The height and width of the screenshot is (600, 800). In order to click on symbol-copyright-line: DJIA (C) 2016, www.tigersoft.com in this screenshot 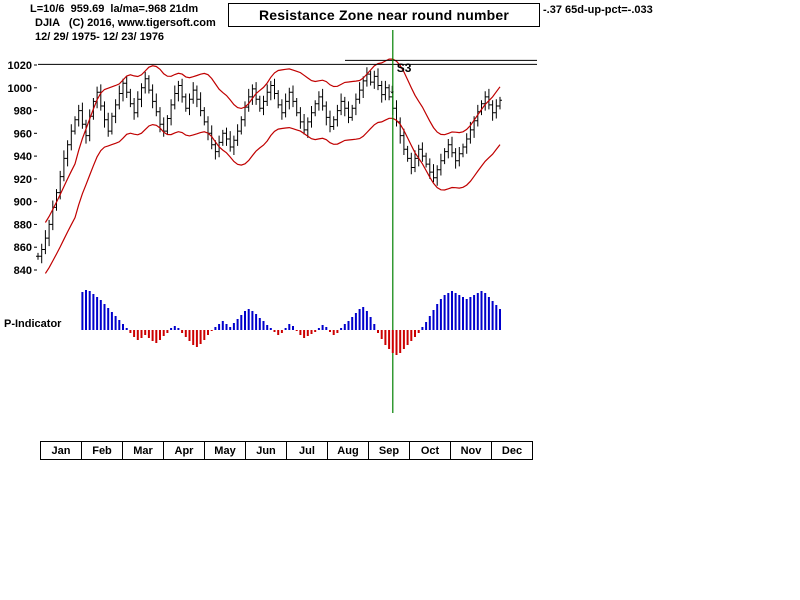, I will do `click(125, 23)`.